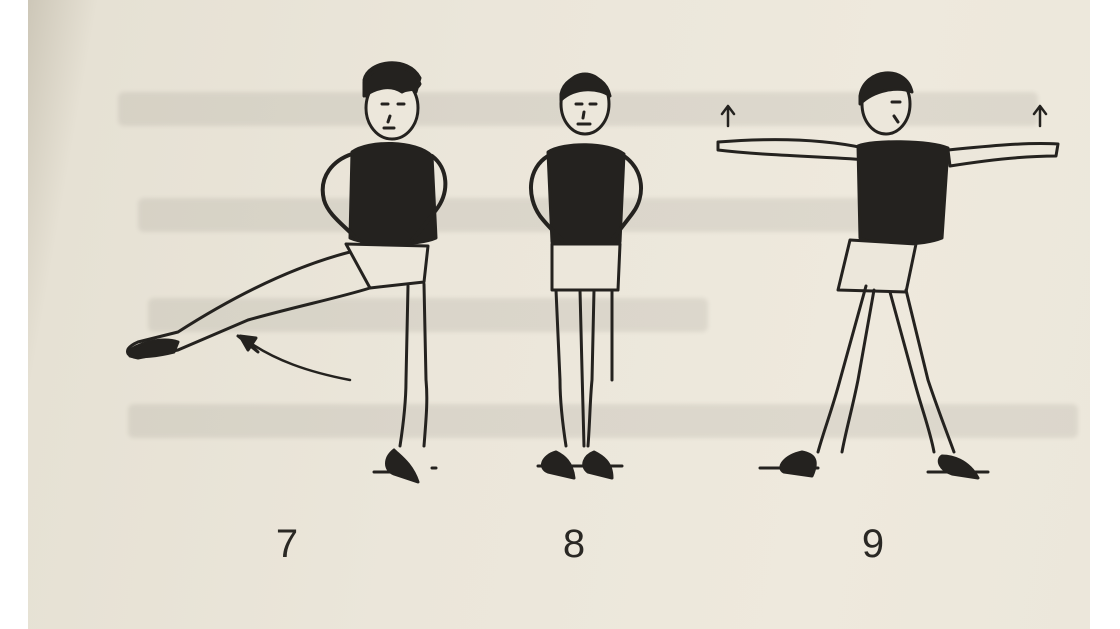 The image size is (1120, 629). Describe the element at coordinates (574, 544) in the screenshot. I see `figure-number-8: 8` at that location.